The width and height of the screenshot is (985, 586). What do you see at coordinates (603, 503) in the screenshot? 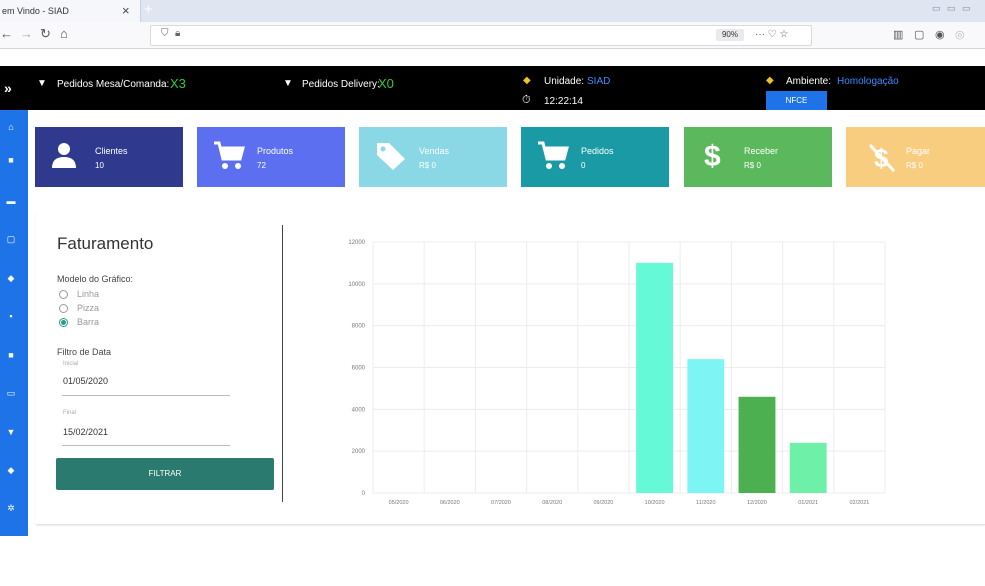
I see `x-tick-label: 09/2020` at bounding box center [603, 503].